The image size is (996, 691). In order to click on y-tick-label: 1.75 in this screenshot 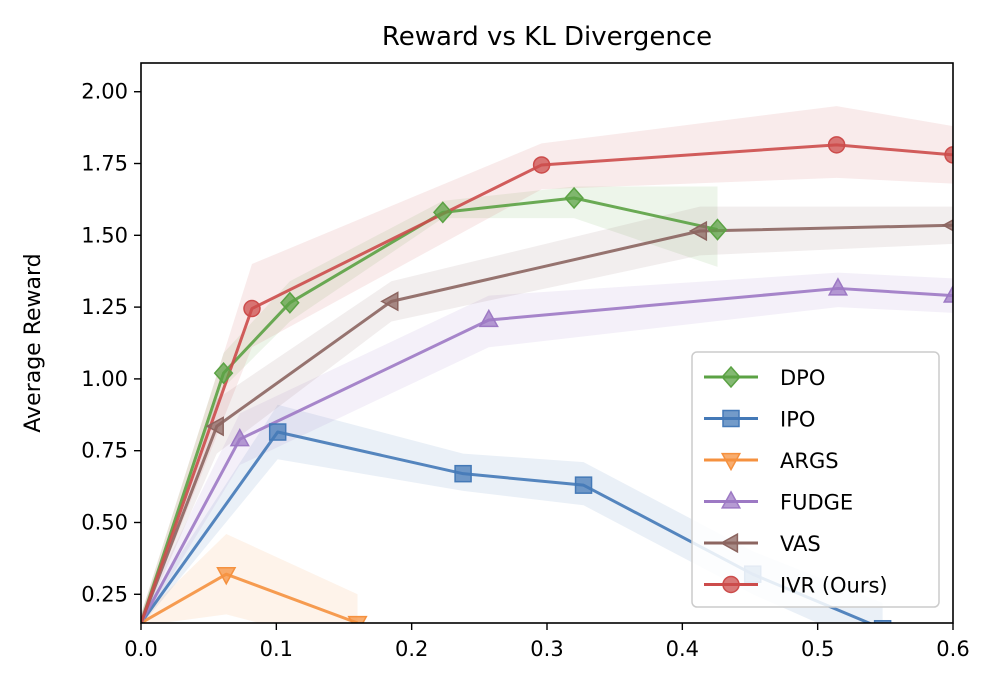, I will do `click(104, 164)`.